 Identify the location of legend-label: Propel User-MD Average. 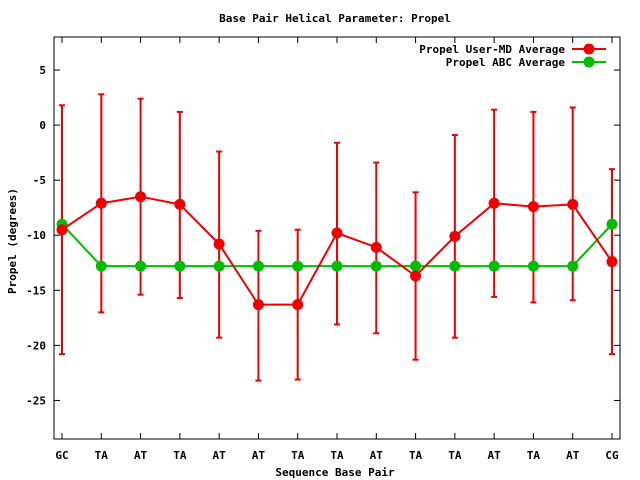
(492, 49).